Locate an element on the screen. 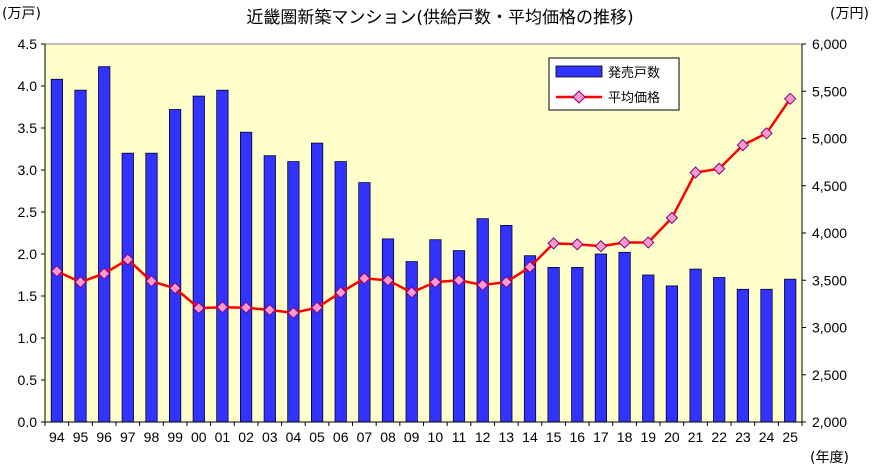 This screenshot has height=473, width=880. x-tick-label: 01 is located at coordinates (223, 437).